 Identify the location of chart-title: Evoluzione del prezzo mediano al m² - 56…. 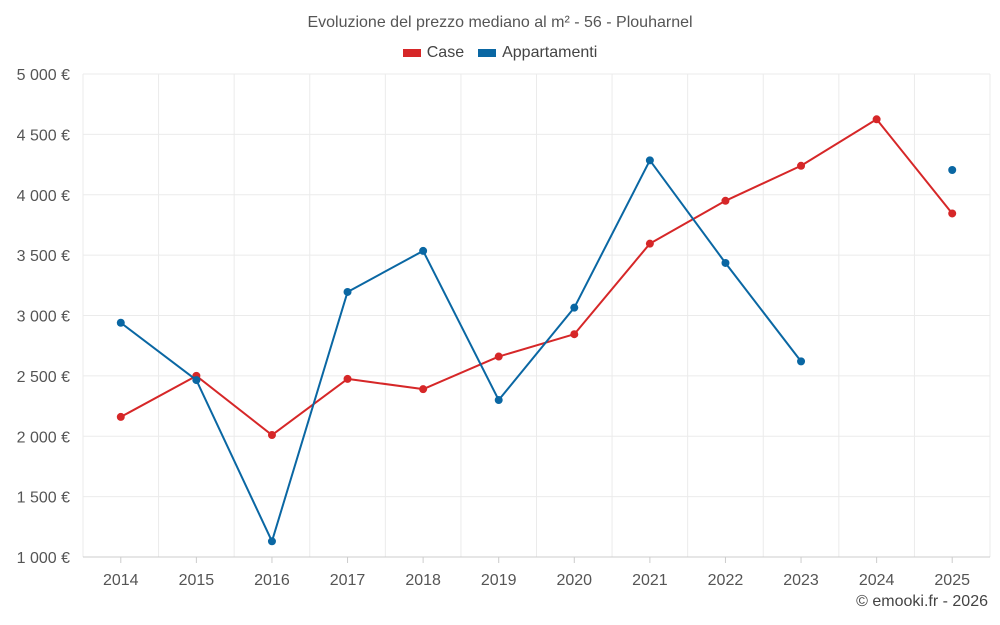
(500, 22).